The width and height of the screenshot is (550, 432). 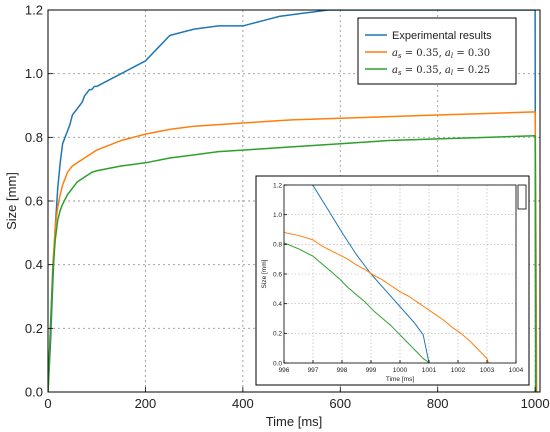 What do you see at coordinates (441, 71) in the screenshot?
I see `legend-label-as035-al025: as = 0.35, al = 0.25` at bounding box center [441, 71].